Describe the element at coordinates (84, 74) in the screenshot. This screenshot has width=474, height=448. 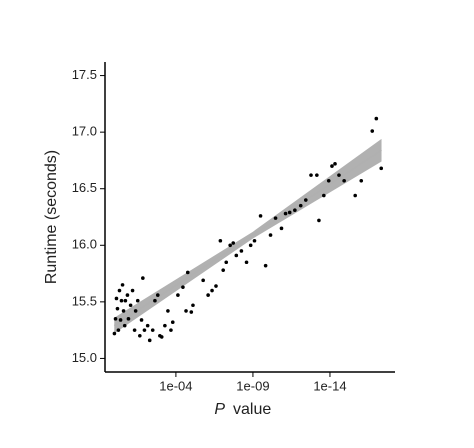
I see `y-tick-label: 17.5` at that location.